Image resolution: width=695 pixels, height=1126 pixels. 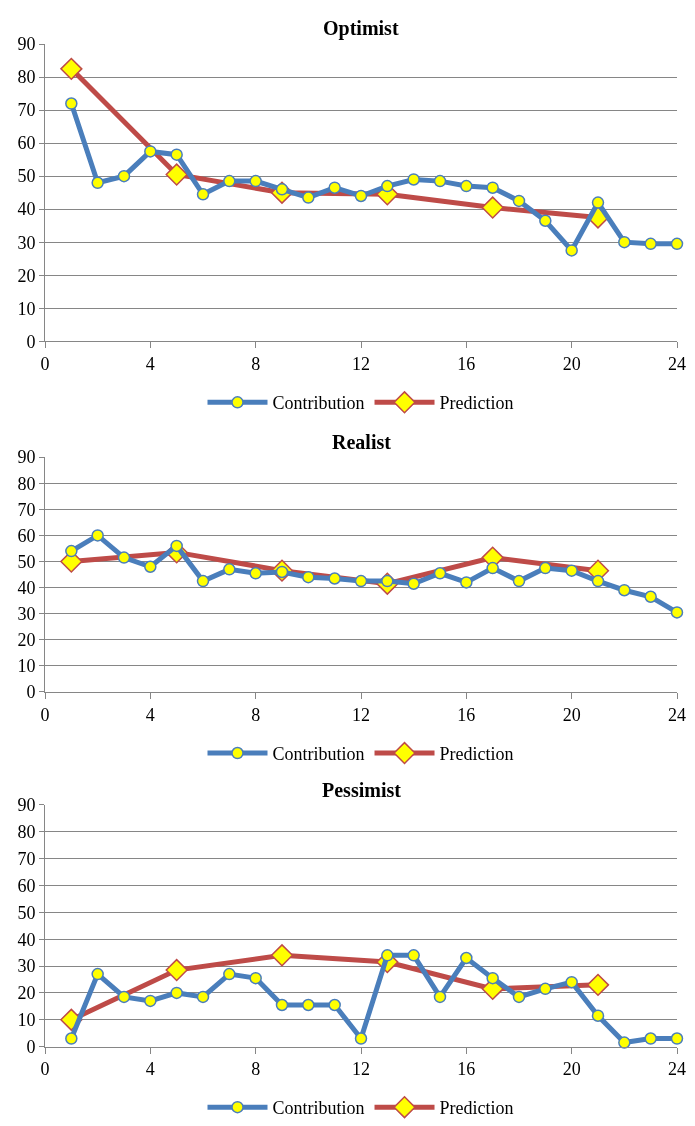 What do you see at coordinates (318, 754) in the screenshot?
I see `legend-label: Contribution` at bounding box center [318, 754].